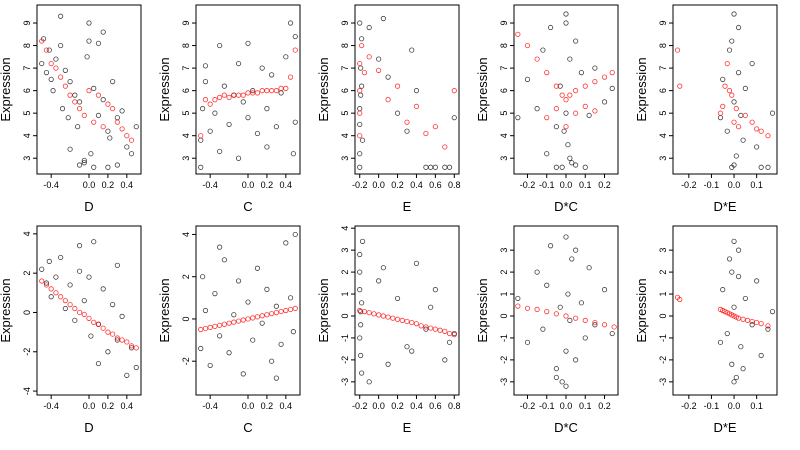 Image resolution: width=800 pixels, height=450 pixels. What do you see at coordinates (186, 135) in the screenshot?
I see `y-tick-label: 4` at bounding box center [186, 135].